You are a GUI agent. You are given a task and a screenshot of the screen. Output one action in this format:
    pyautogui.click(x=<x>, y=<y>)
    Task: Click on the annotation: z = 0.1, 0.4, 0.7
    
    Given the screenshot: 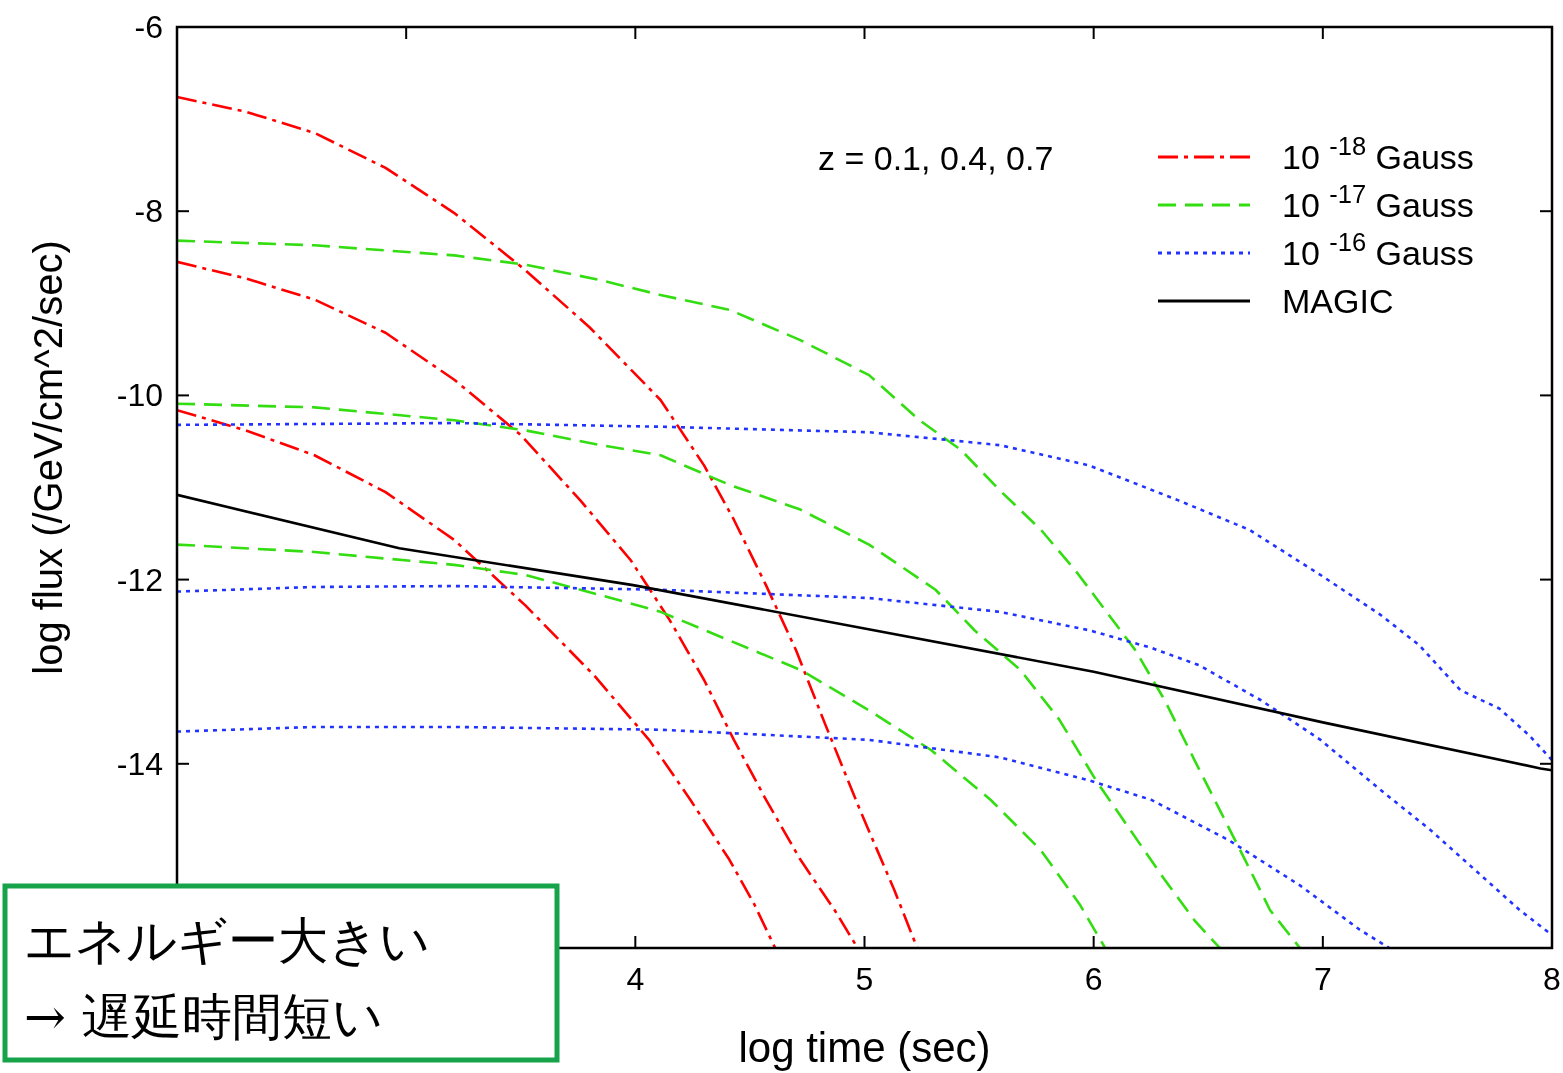 What is the action you would take?
    pyautogui.click(x=936, y=158)
    